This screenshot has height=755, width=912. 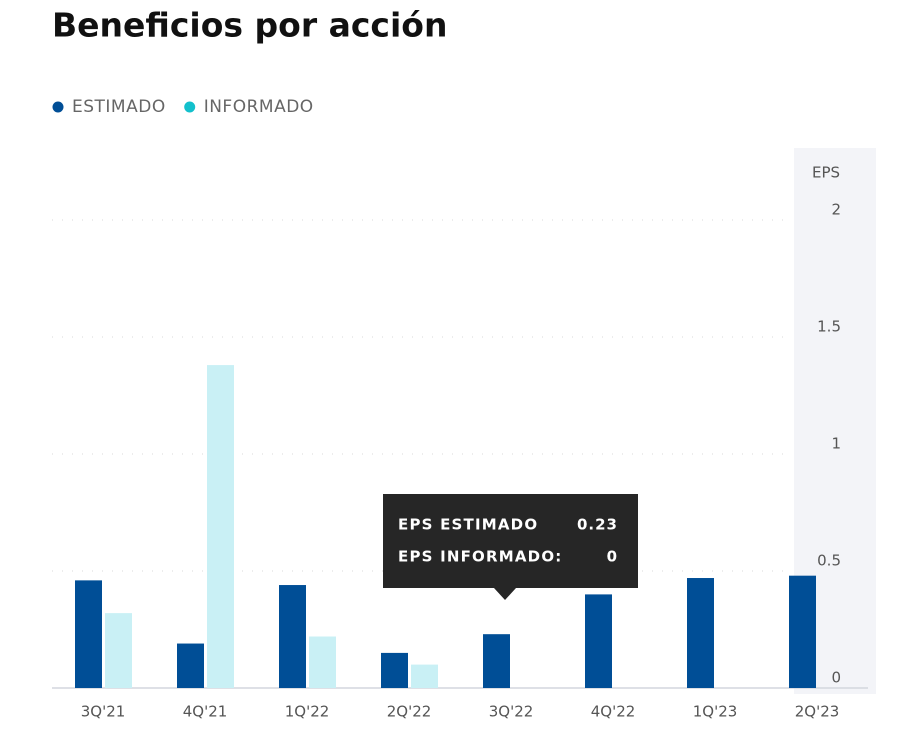 I want to click on x-tick-label: 1Q'22, so click(x=307, y=712).